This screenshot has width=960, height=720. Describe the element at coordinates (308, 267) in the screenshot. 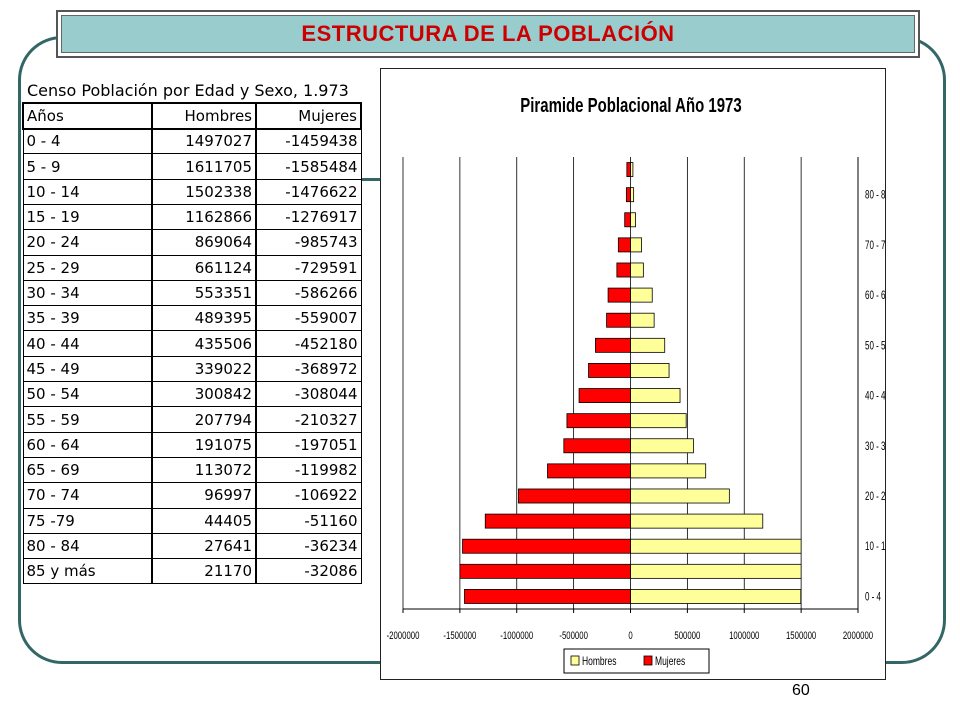

I see `cell-women: -729591` at that location.